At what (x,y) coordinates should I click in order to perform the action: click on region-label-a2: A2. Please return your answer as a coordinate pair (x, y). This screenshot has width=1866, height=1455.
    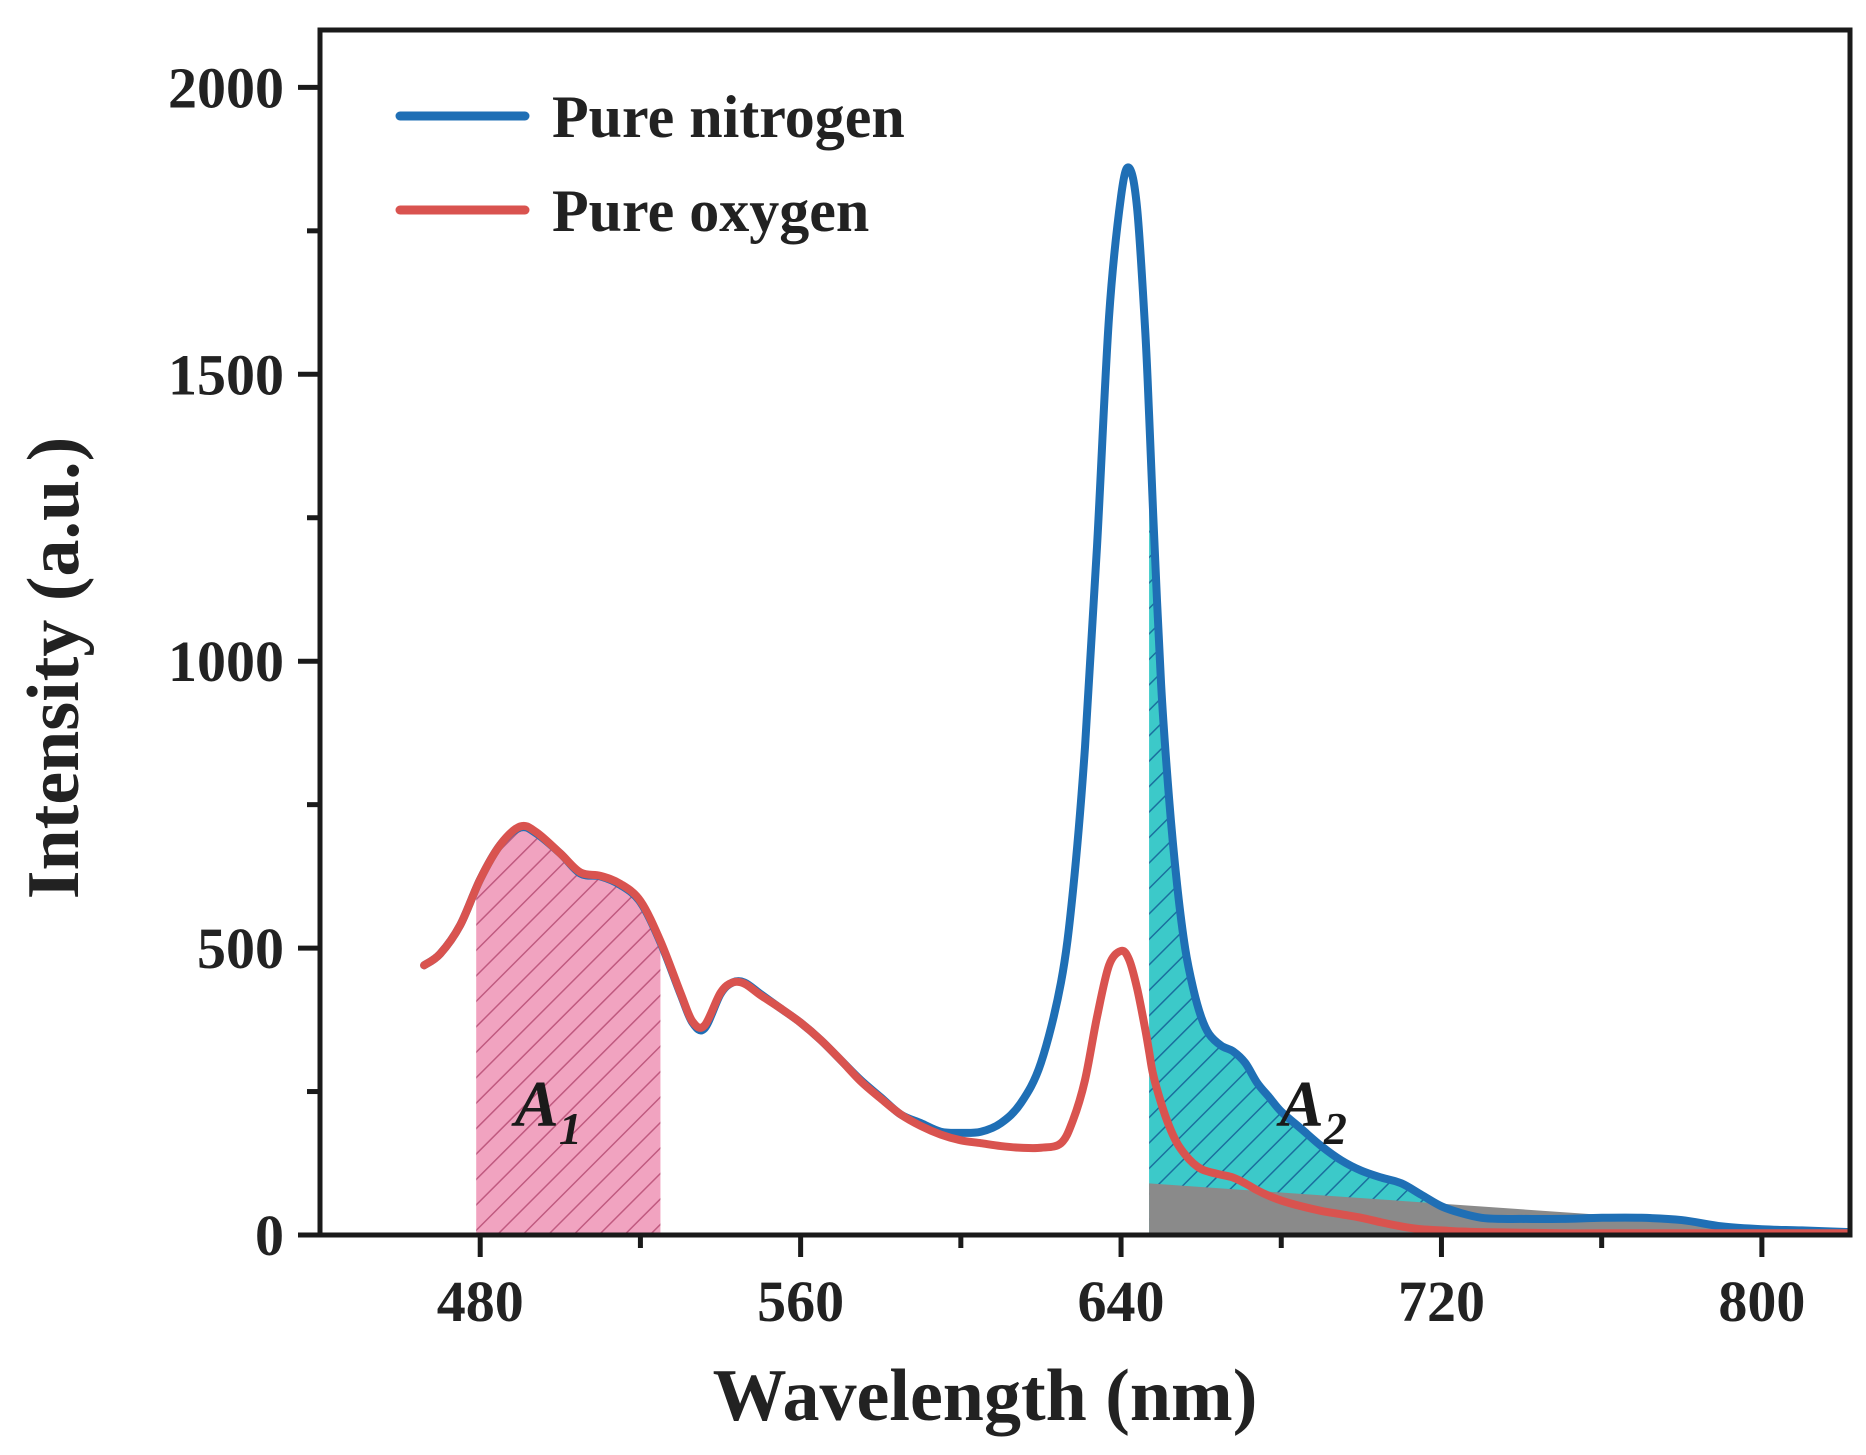
    Looking at the image, I should click on (1311, 1111).